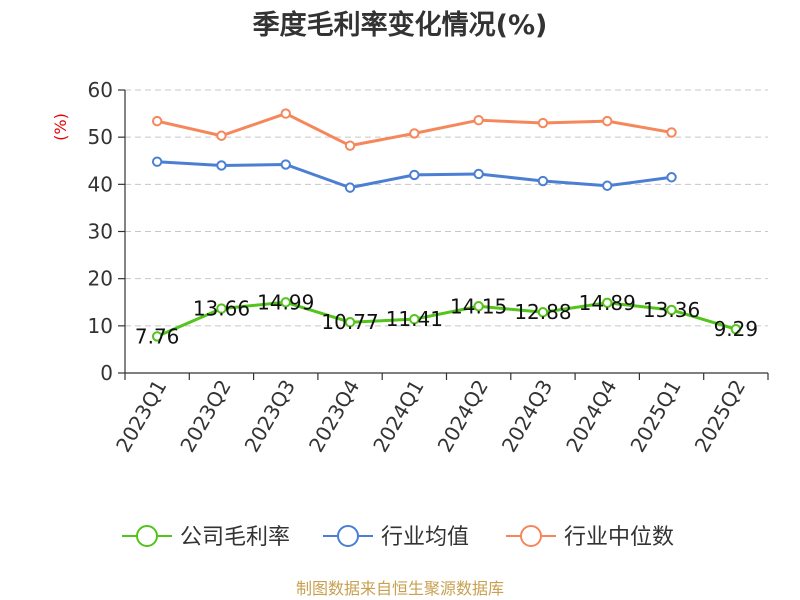  Describe the element at coordinates (400, 588) in the screenshot. I see `source-note: 制图数据来自恒生聚源数据库` at that location.